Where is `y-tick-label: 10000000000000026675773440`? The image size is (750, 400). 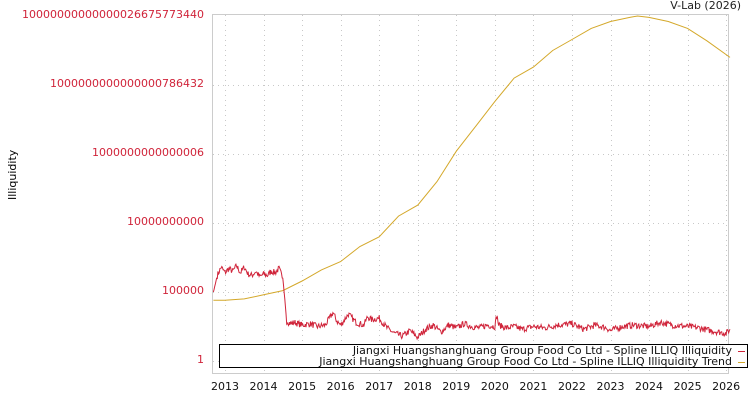 y-tick-label: 10000000000000026675773440 is located at coordinates (113, 14).